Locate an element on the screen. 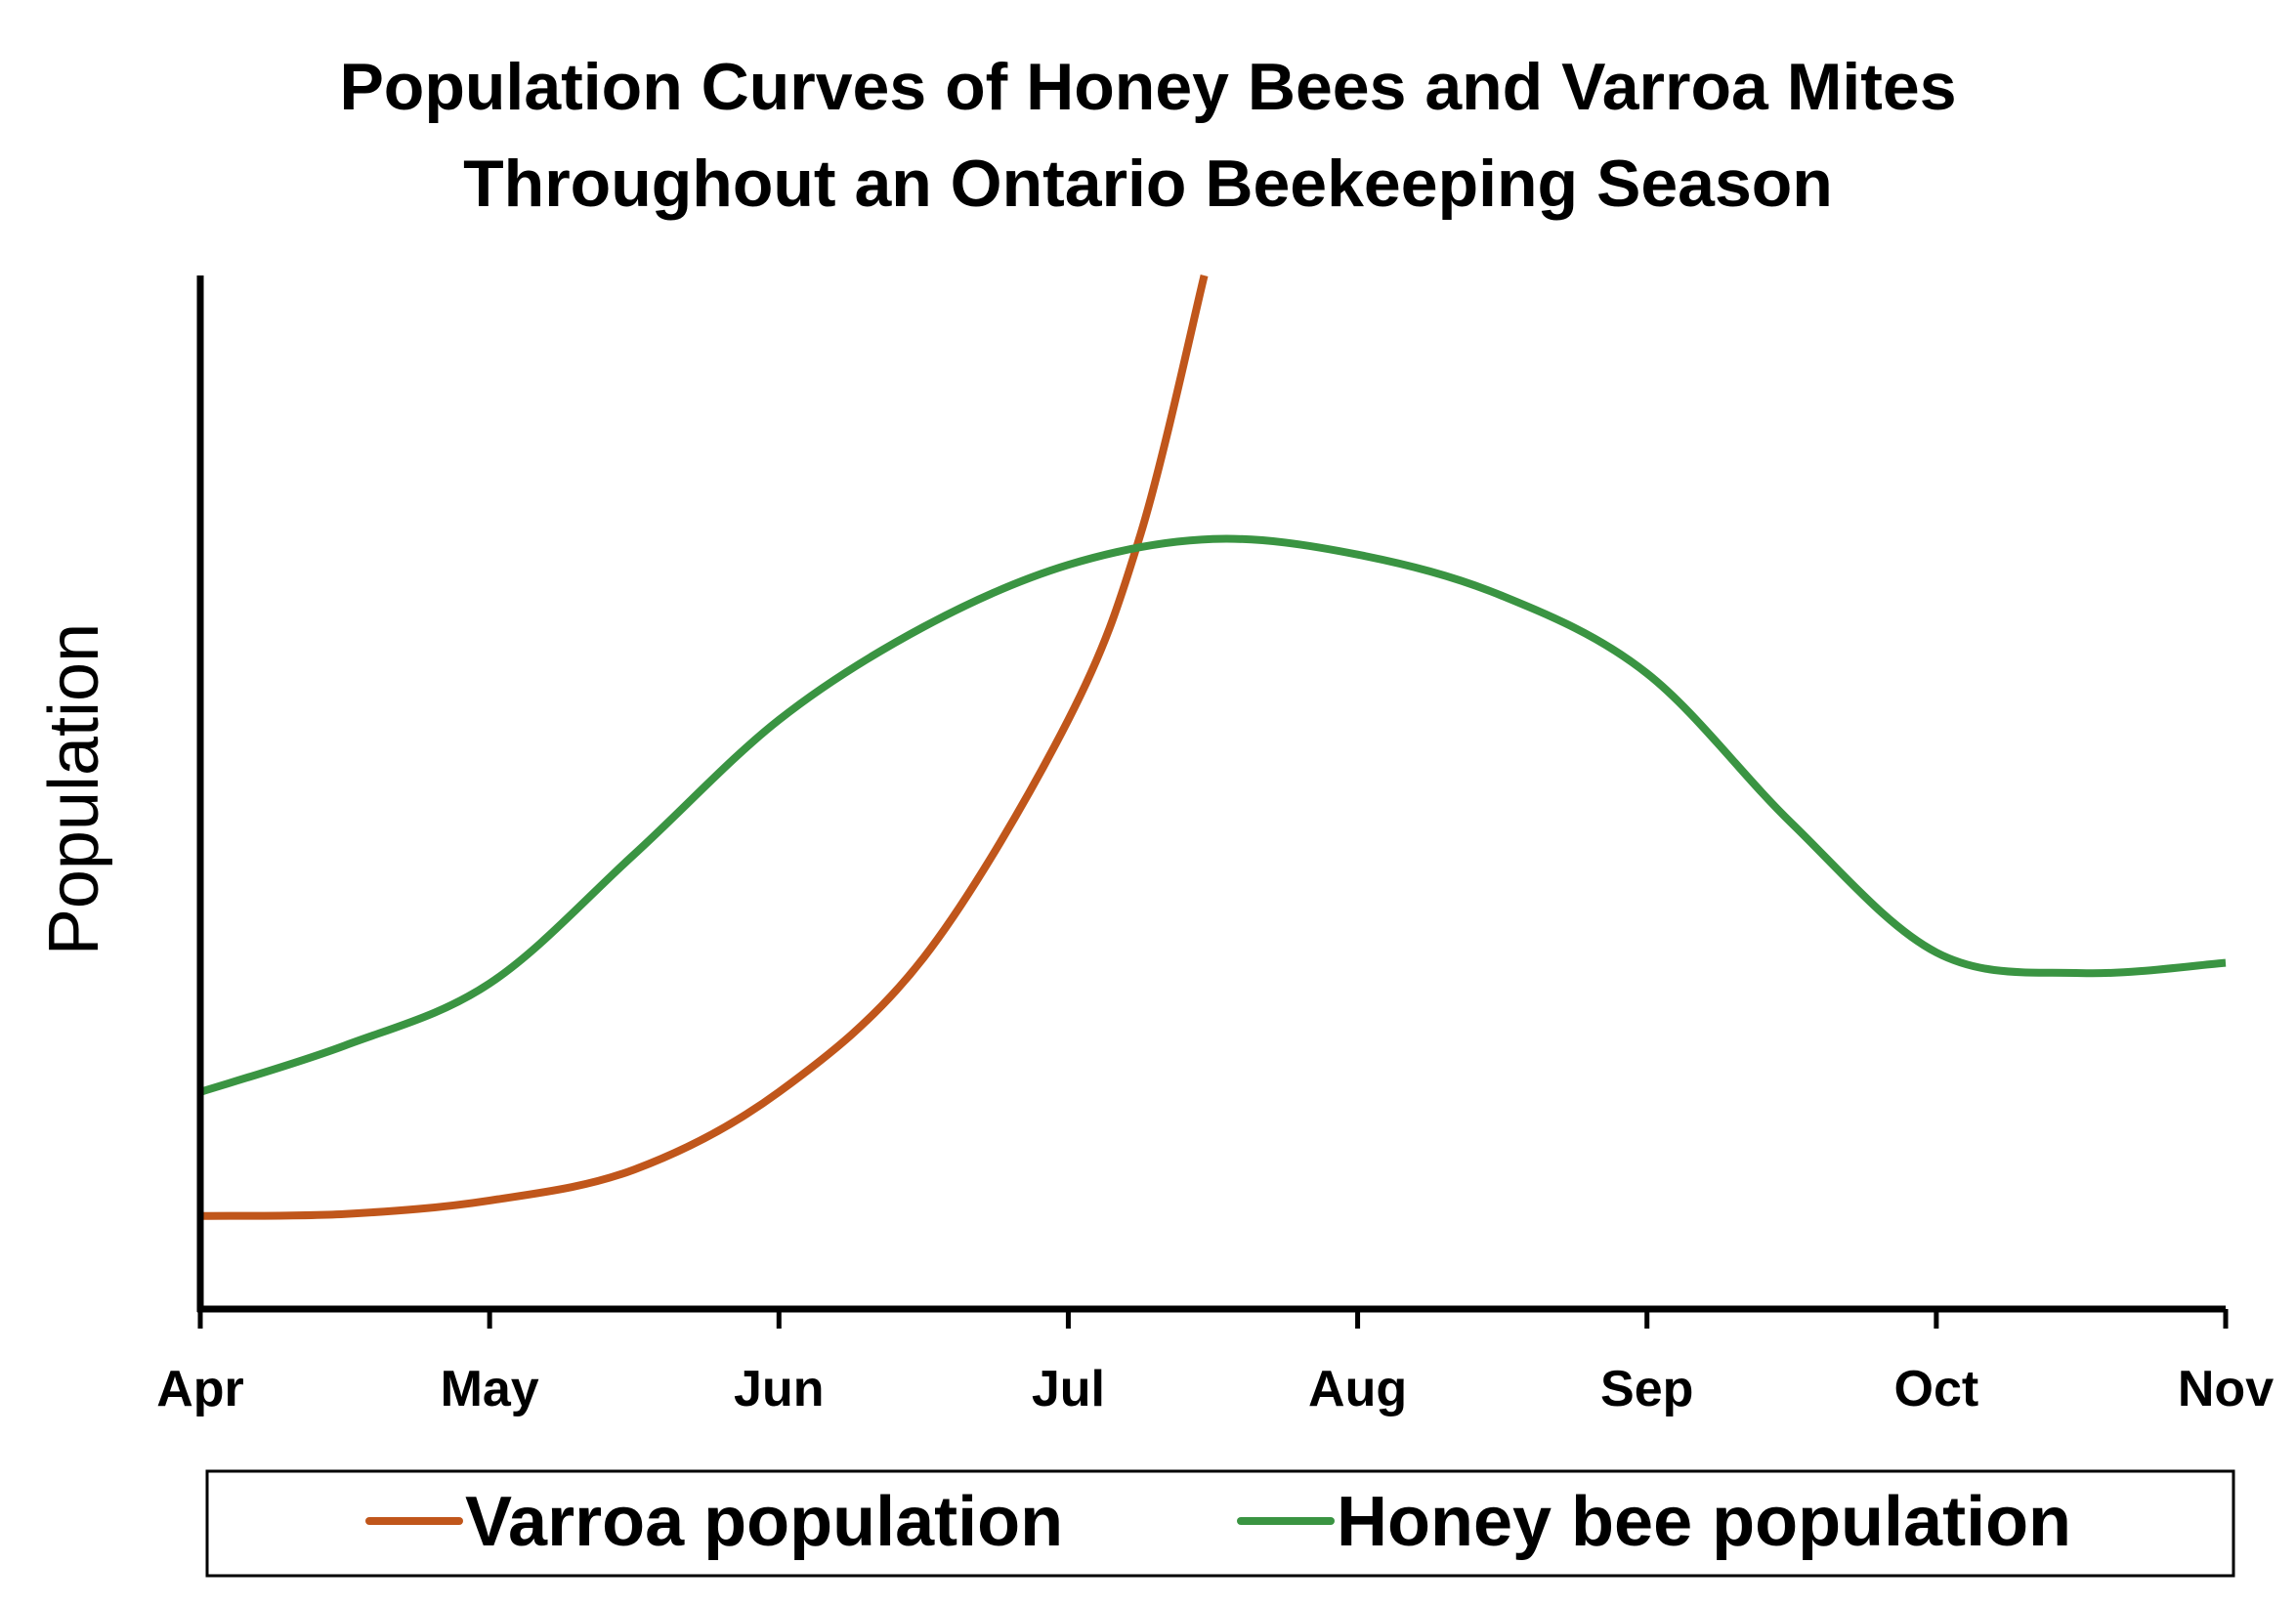  legend-label-varroa: Varroa population is located at coordinates (764, 1522).